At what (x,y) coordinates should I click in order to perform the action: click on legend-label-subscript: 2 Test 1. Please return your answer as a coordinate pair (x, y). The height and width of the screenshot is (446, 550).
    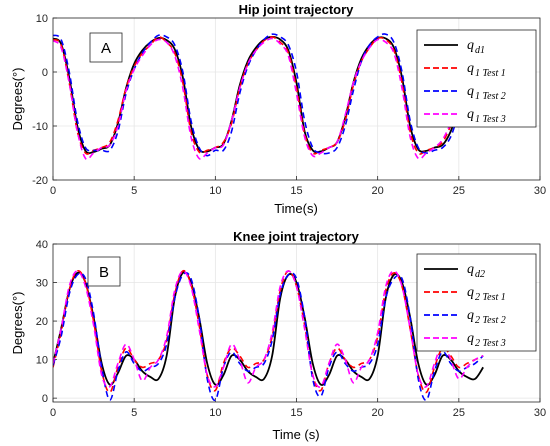
    Looking at the image, I should click on (490, 297).